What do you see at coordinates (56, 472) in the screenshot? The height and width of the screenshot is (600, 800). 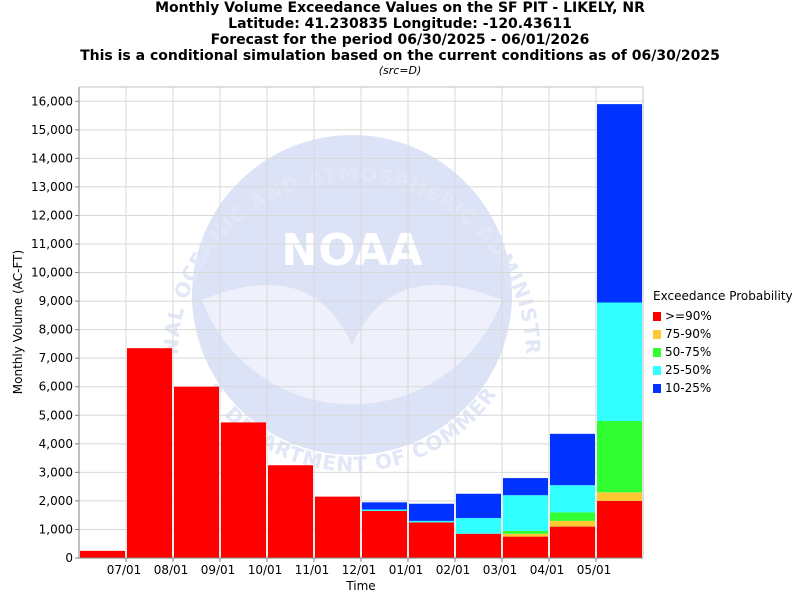 I see `y-tick-label: 3,000` at bounding box center [56, 472].